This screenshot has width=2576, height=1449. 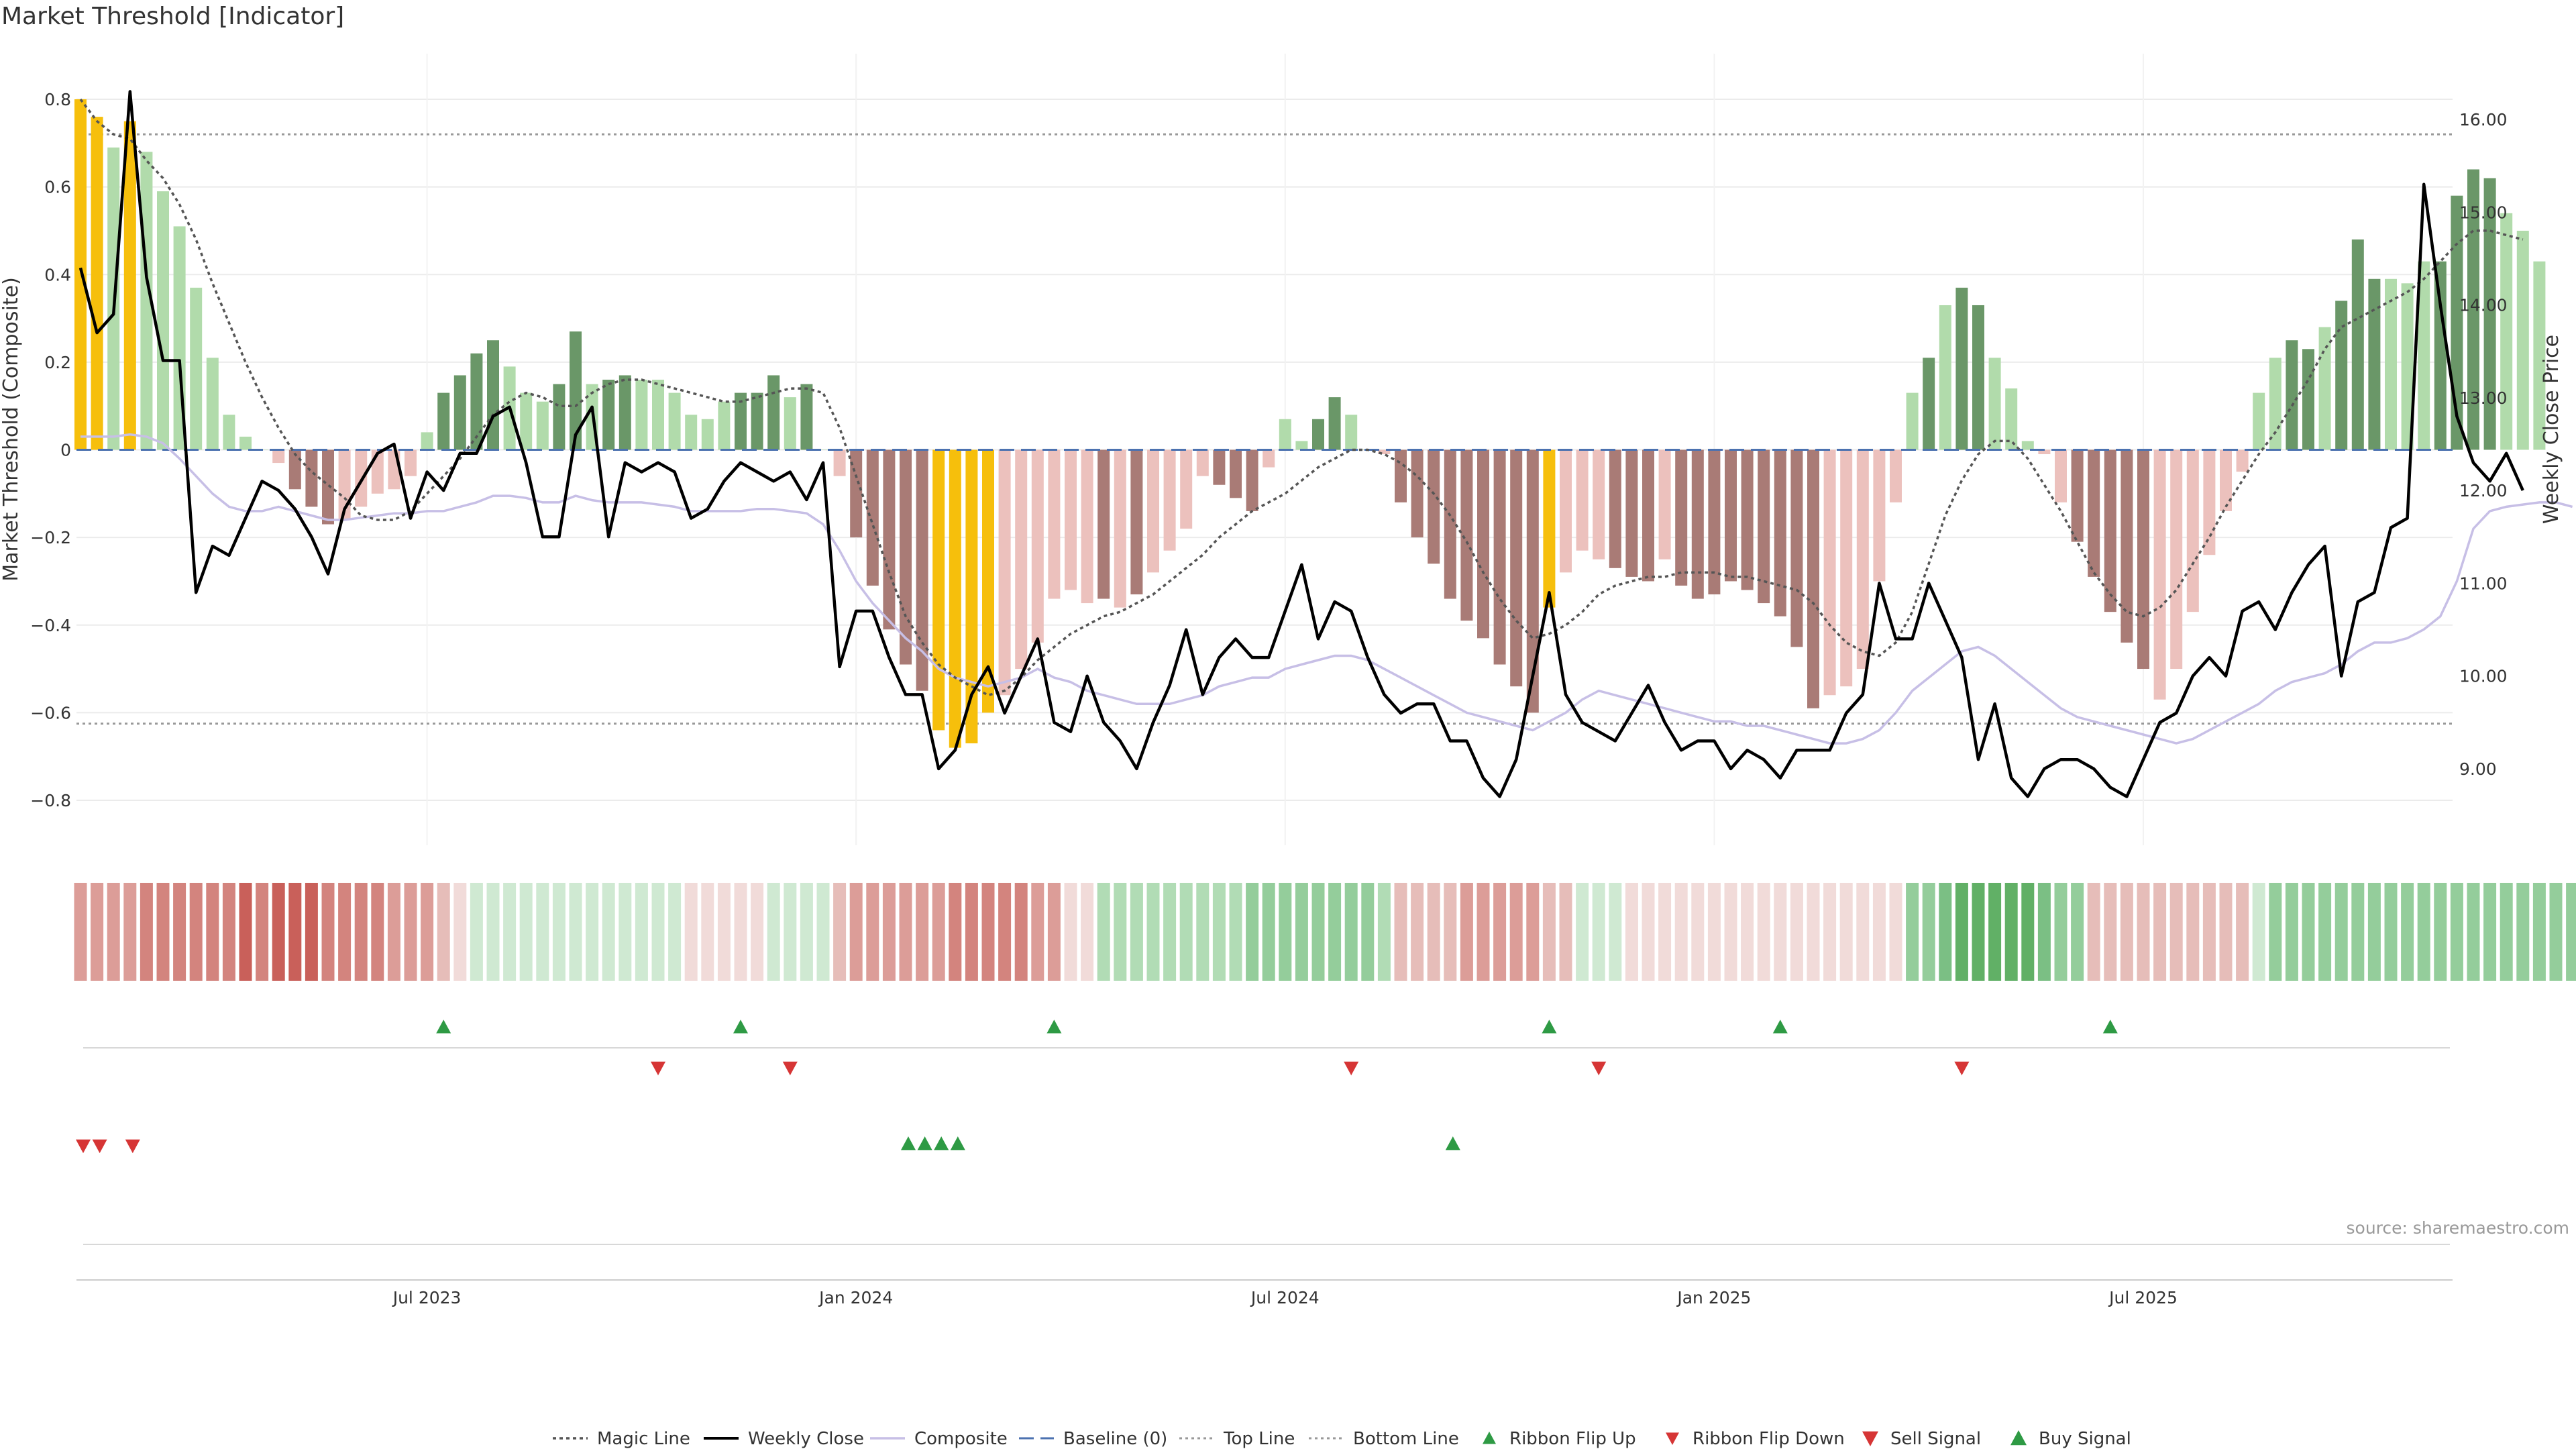 I want to click on y2-tick-label-4: 13.00, so click(x=2483, y=398).